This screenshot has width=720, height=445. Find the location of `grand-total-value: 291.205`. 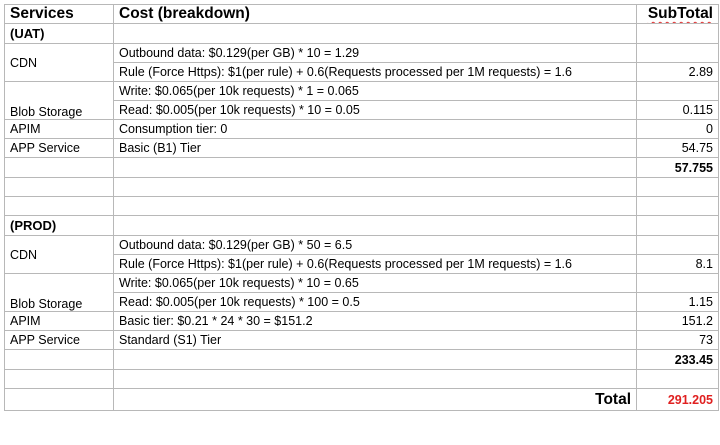

grand-total-value: 291.205 is located at coordinates (677, 399).